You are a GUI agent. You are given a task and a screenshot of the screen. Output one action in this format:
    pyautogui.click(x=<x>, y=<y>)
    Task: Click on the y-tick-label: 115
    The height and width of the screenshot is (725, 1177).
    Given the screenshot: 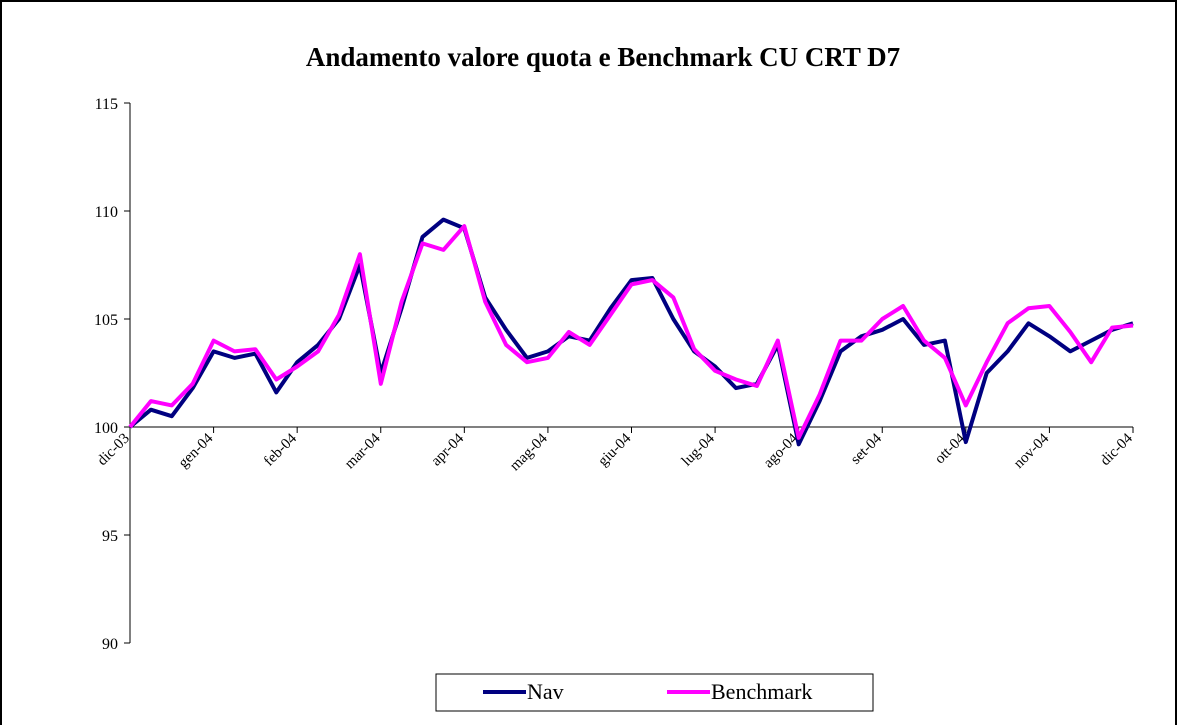 What is the action you would take?
    pyautogui.click(x=106, y=104)
    